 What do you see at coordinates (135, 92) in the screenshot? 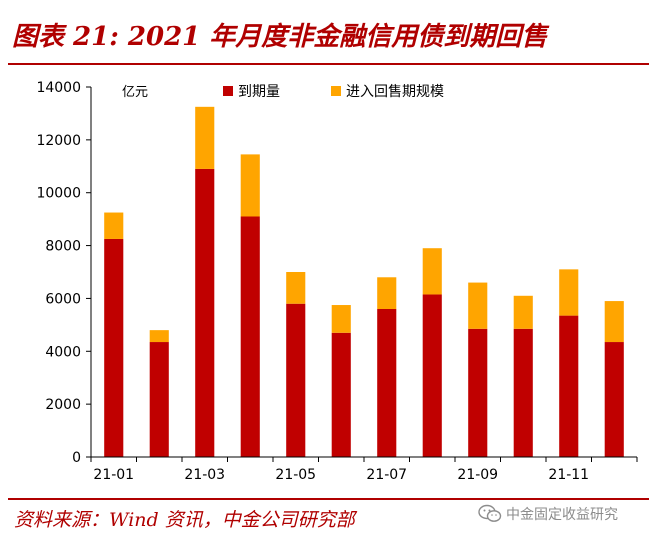
I see `y-unit-label: 亿元` at bounding box center [135, 92].